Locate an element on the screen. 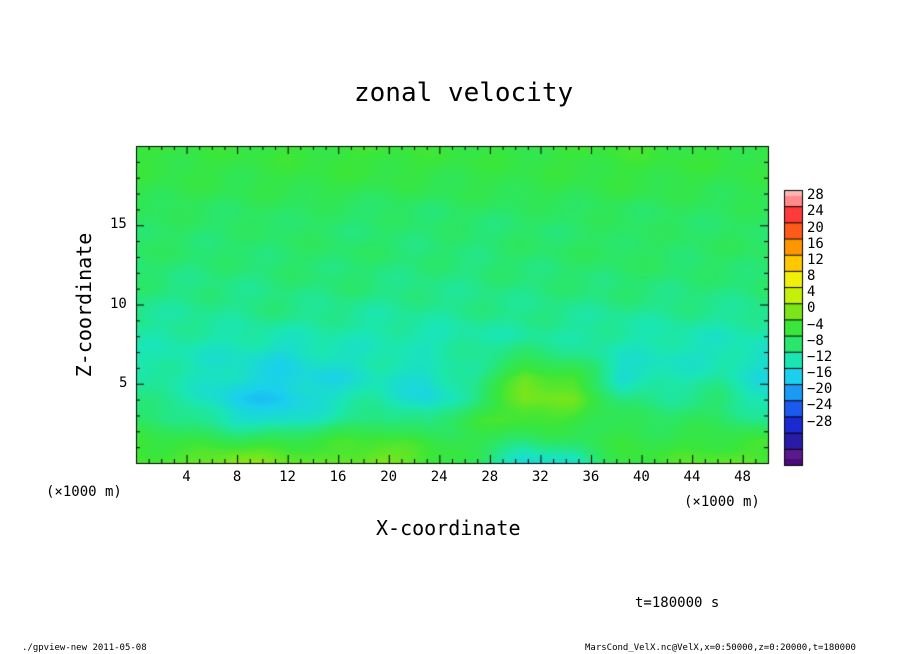 The image size is (904, 654). x-tick-label: 48 is located at coordinates (742, 477).